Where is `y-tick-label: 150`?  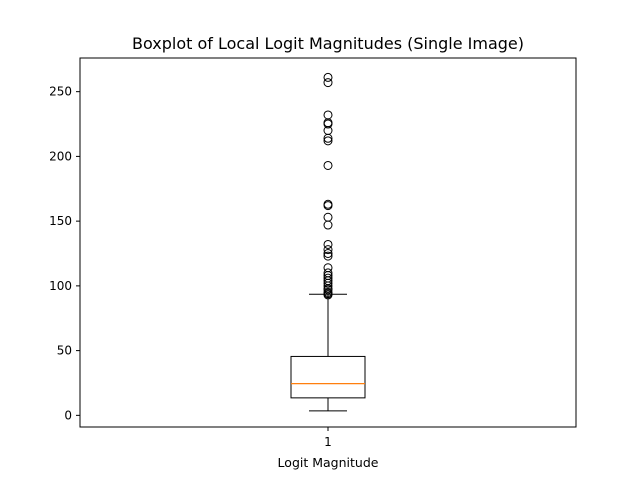 y-tick-label: 150 is located at coordinates (60, 221).